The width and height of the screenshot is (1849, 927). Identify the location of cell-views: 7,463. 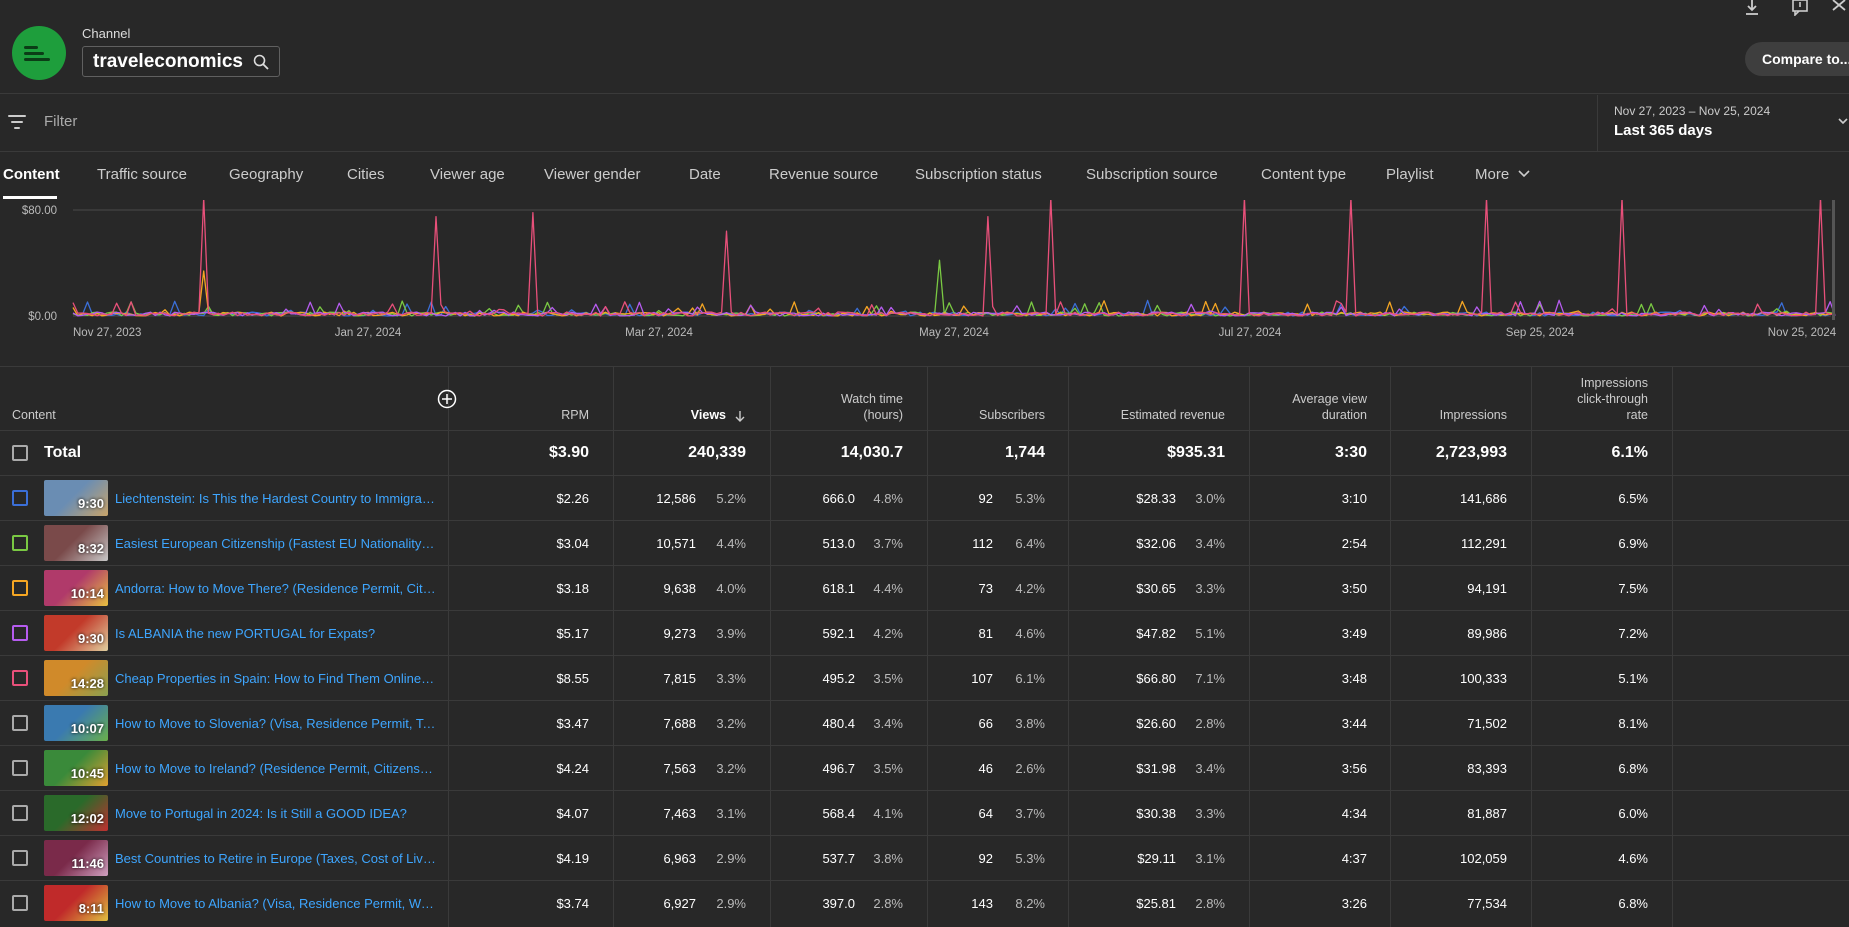
(679, 813).